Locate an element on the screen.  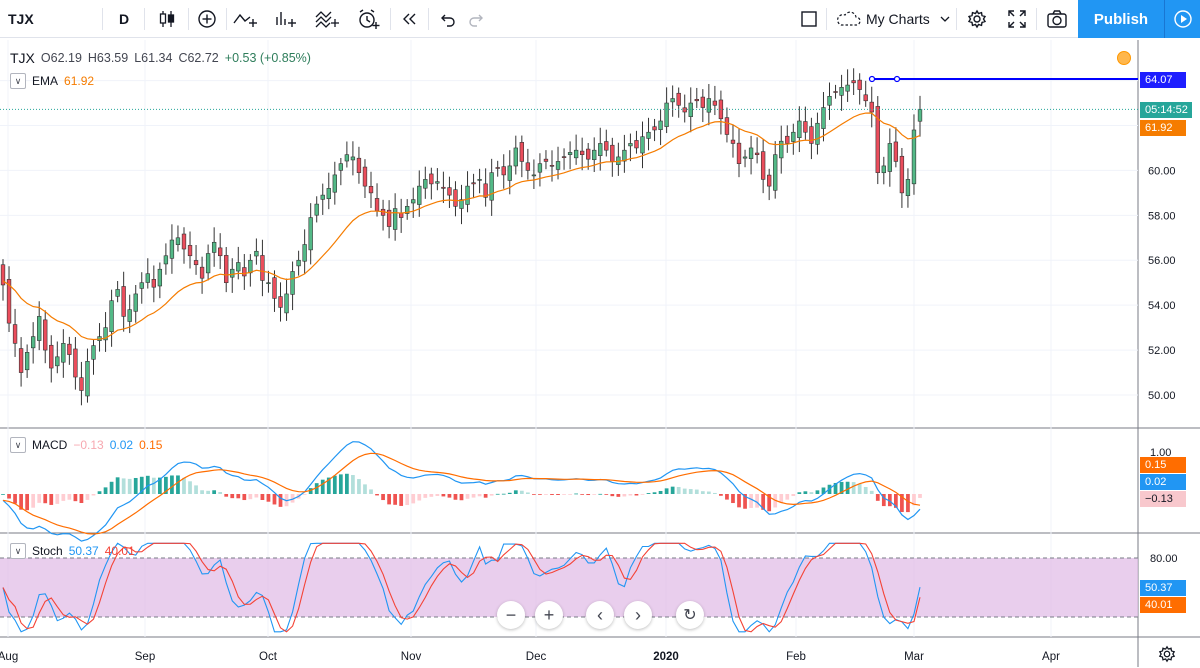
interval-button: D is located at coordinates (124, 19).